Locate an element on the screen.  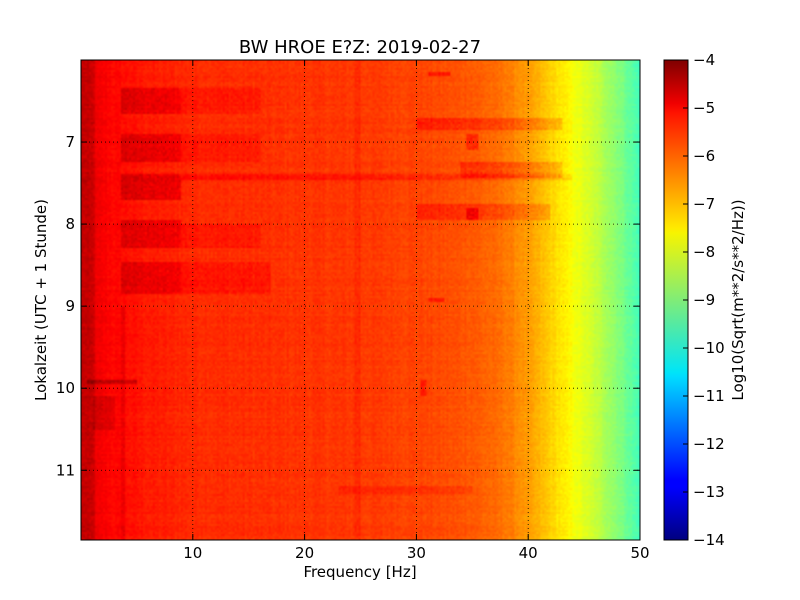
colorbar-tick-label: −13 is located at coordinates (709, 492).